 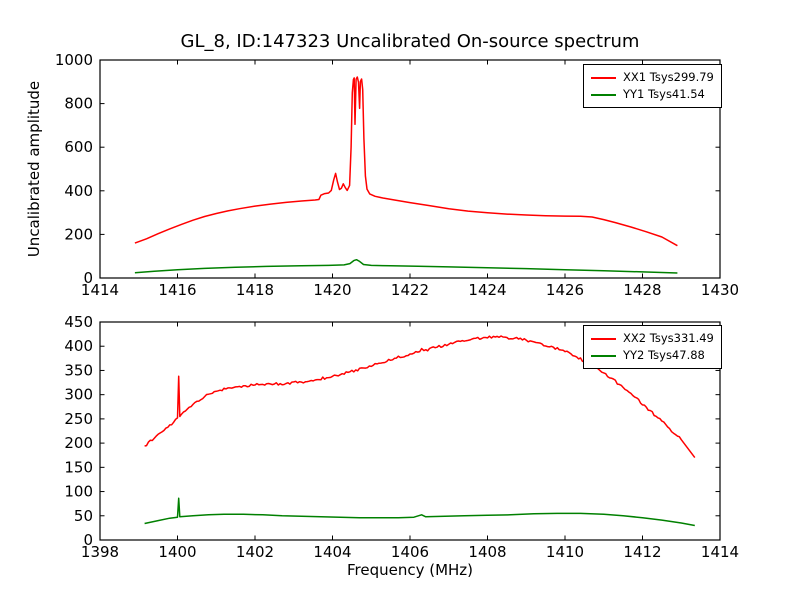 I want to click on x-tick-label: 1422, so click(x=410, y=290).